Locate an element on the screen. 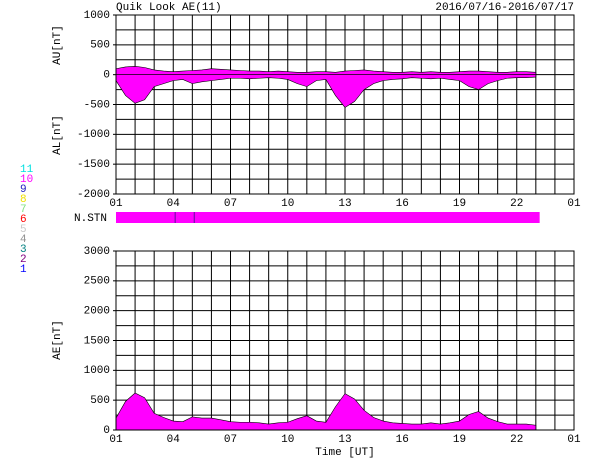 Image resolution: width=590 pixels, height=460 pixels. y-axis-label: AE[nT] is located at coordinates (58, 340).